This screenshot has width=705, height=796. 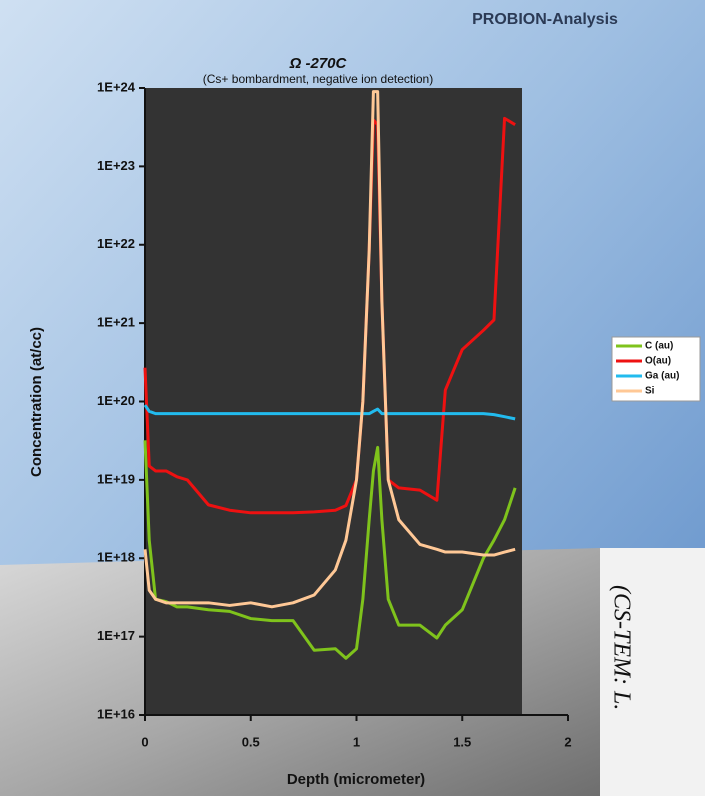 I want to click on side-note: (CS-TEM: L., so click(x=621, y=647).